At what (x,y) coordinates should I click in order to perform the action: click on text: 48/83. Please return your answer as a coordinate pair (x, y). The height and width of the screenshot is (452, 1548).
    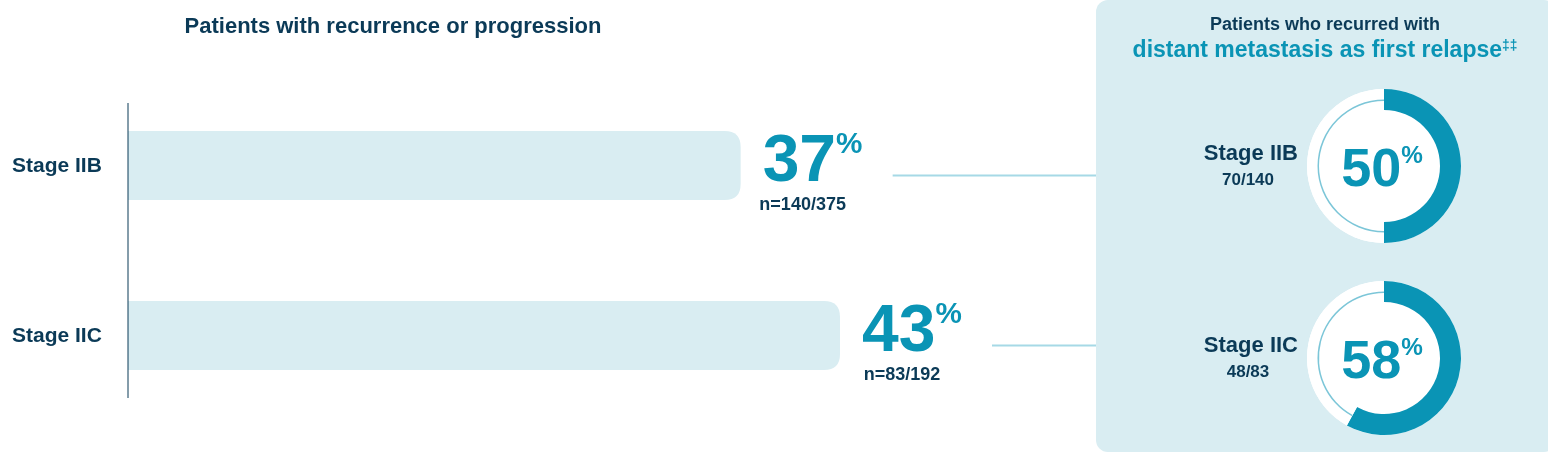
    Looking at the image, I should click on (1248, 371).